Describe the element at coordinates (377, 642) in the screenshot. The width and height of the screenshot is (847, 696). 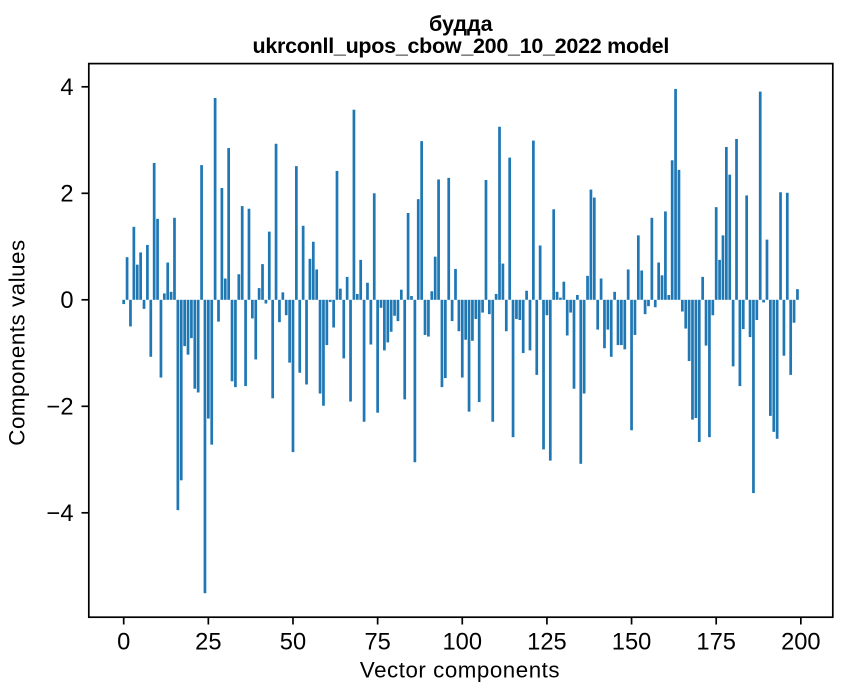
I see `svg-text: 75` at that location.